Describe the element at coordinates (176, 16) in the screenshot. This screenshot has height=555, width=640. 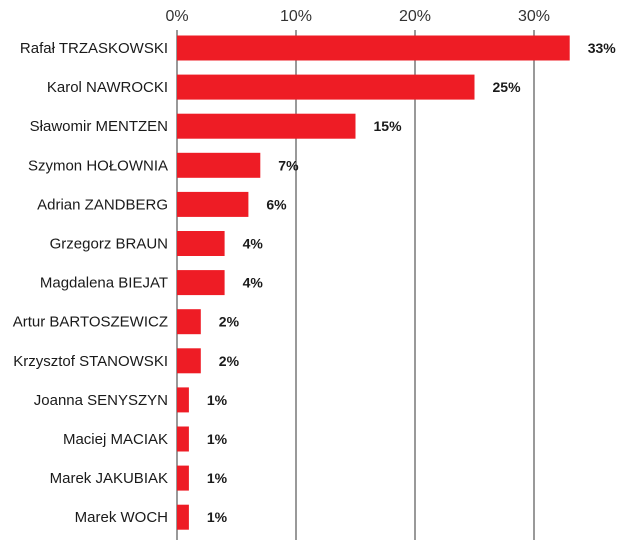
I see `x-tick-label: 0%` at that location.